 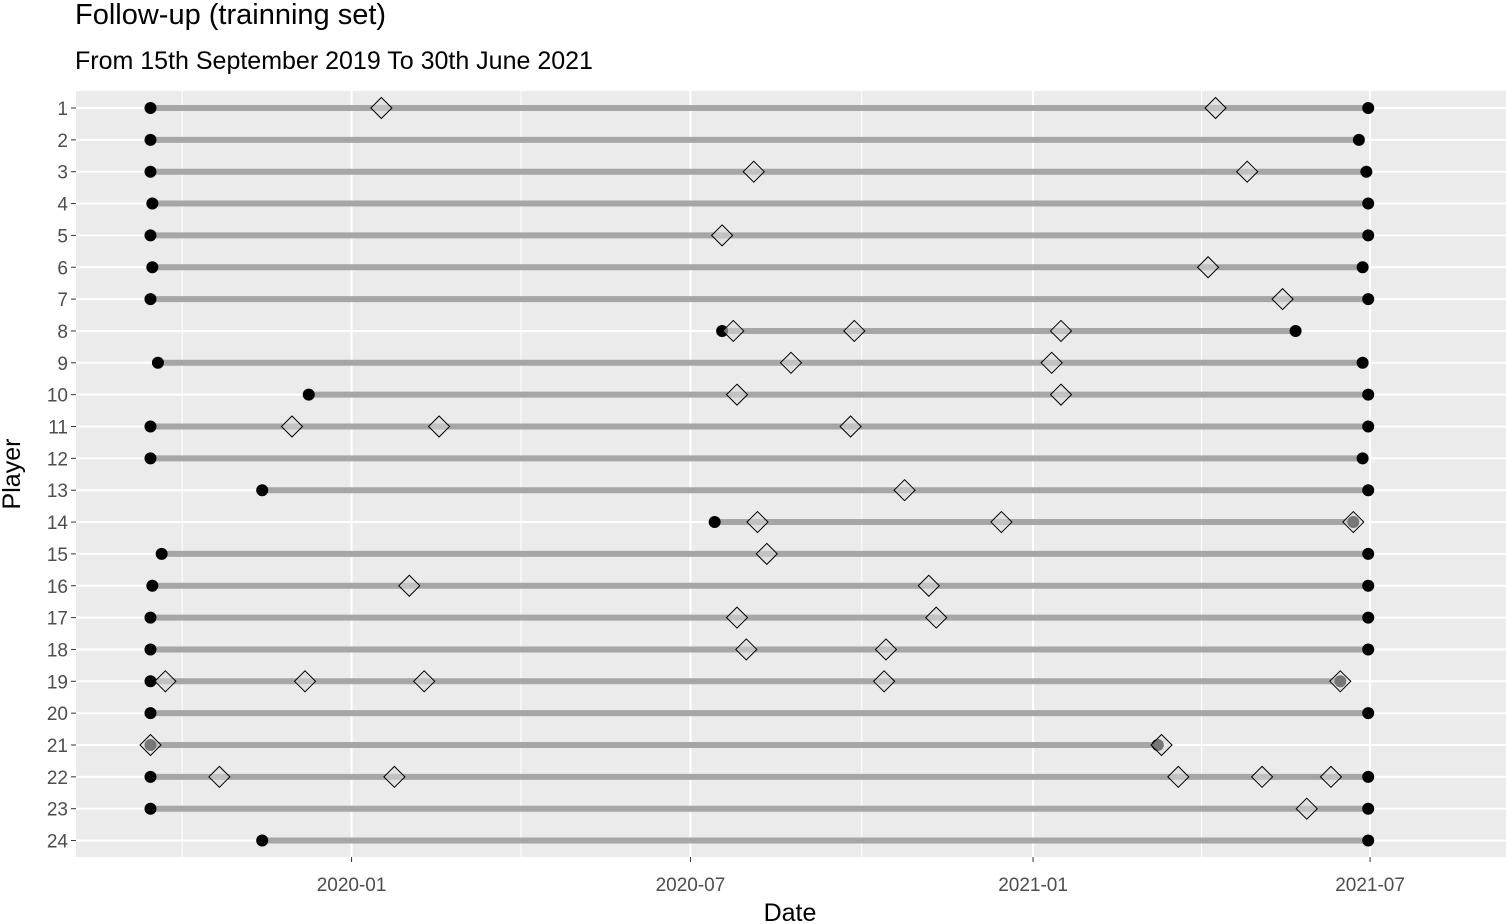 I want to click on y-tick-label: 19, so click(x=57, y=682).